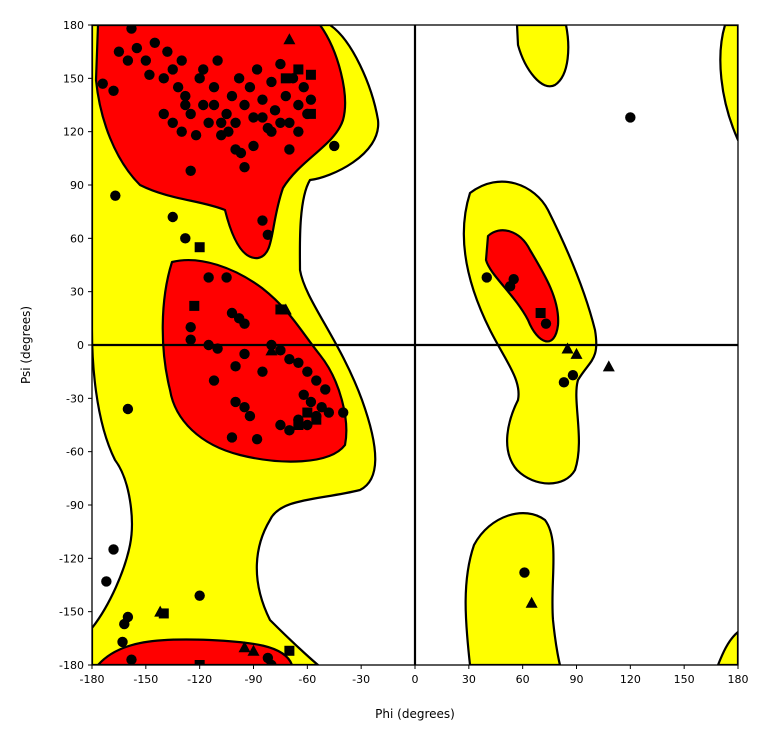  What do you see at coordinates (415, 714) in the screenshot?
I see `x-axis-label: Phi (degrees)` at bounding box center [415, 714].